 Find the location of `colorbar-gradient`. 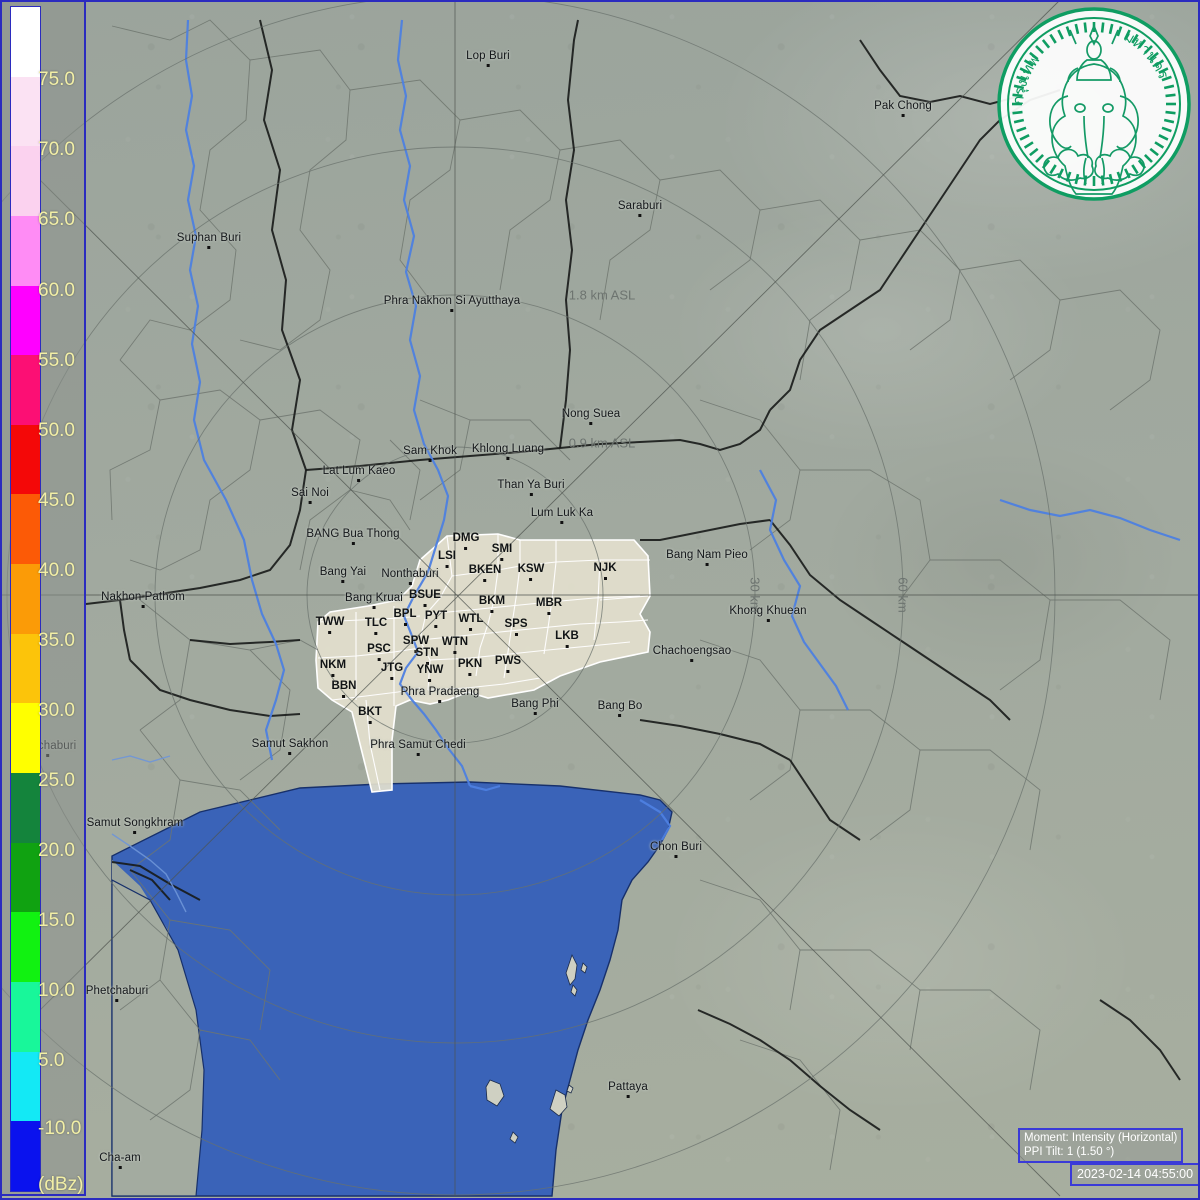

colorbar-gradient is located at coordinates (25, 599).